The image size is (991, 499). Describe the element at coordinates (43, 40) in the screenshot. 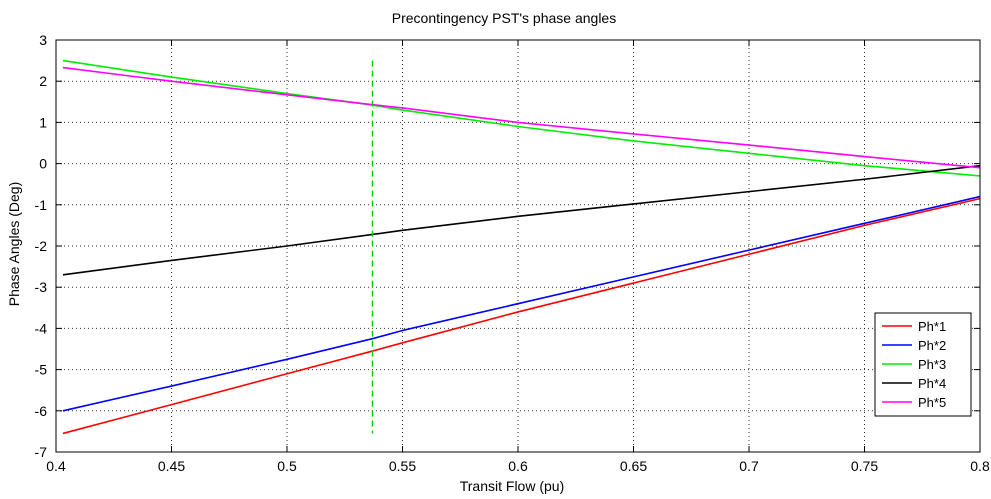

I see `y-tick-label: 3` at that location.